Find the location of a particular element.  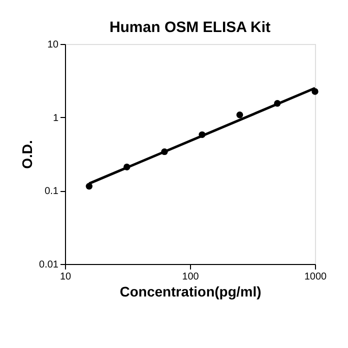

y-tick-label: 10 is located at coordinates (53, 45).